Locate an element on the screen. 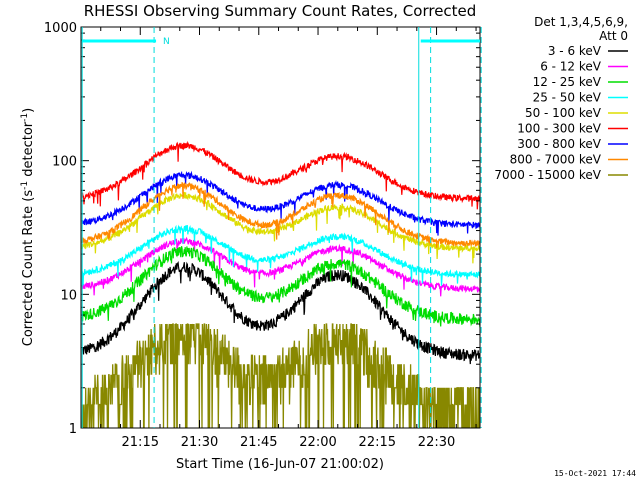 The height and width of the screenshot is (480, 640). legend-label-8: 7000 - 15000 keV is located at coordinates (547, 175).